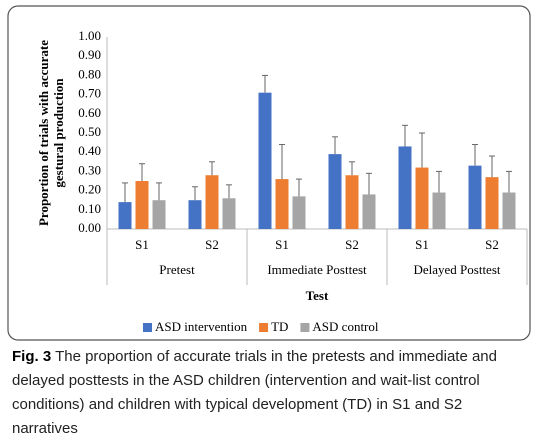  I want to click on y-tick-label: 0.40, so click(89, 150).